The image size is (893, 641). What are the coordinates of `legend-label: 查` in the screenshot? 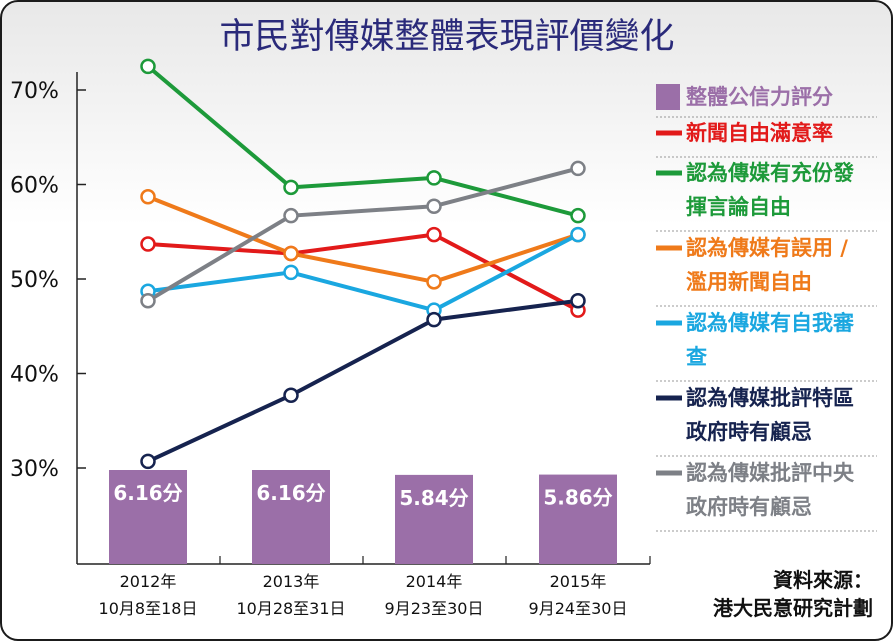 It's located at (696, 357).